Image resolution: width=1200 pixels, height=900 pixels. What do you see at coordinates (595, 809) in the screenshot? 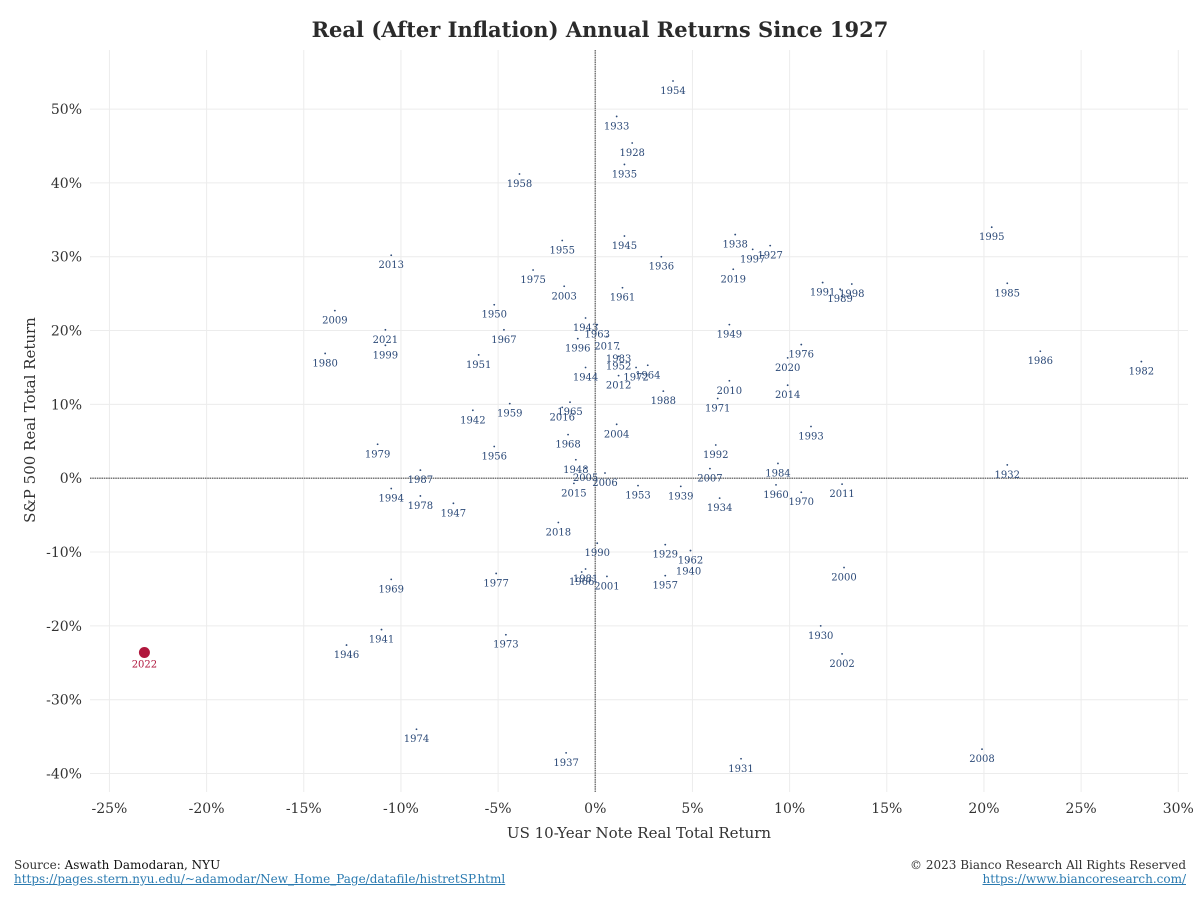
I see `x-tick-label: 0%` at bounding box center [595, 809].